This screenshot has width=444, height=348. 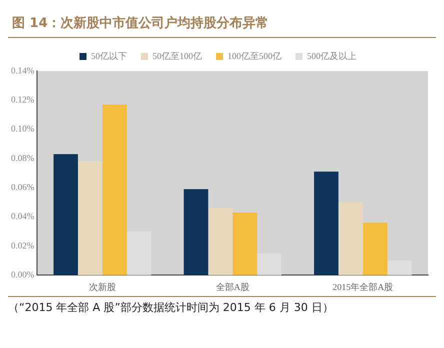 What do you see at coordinates (22, 245) in the screenshot?
I see `y-tick-label: 0.02%` at bounding box center [22, 245].